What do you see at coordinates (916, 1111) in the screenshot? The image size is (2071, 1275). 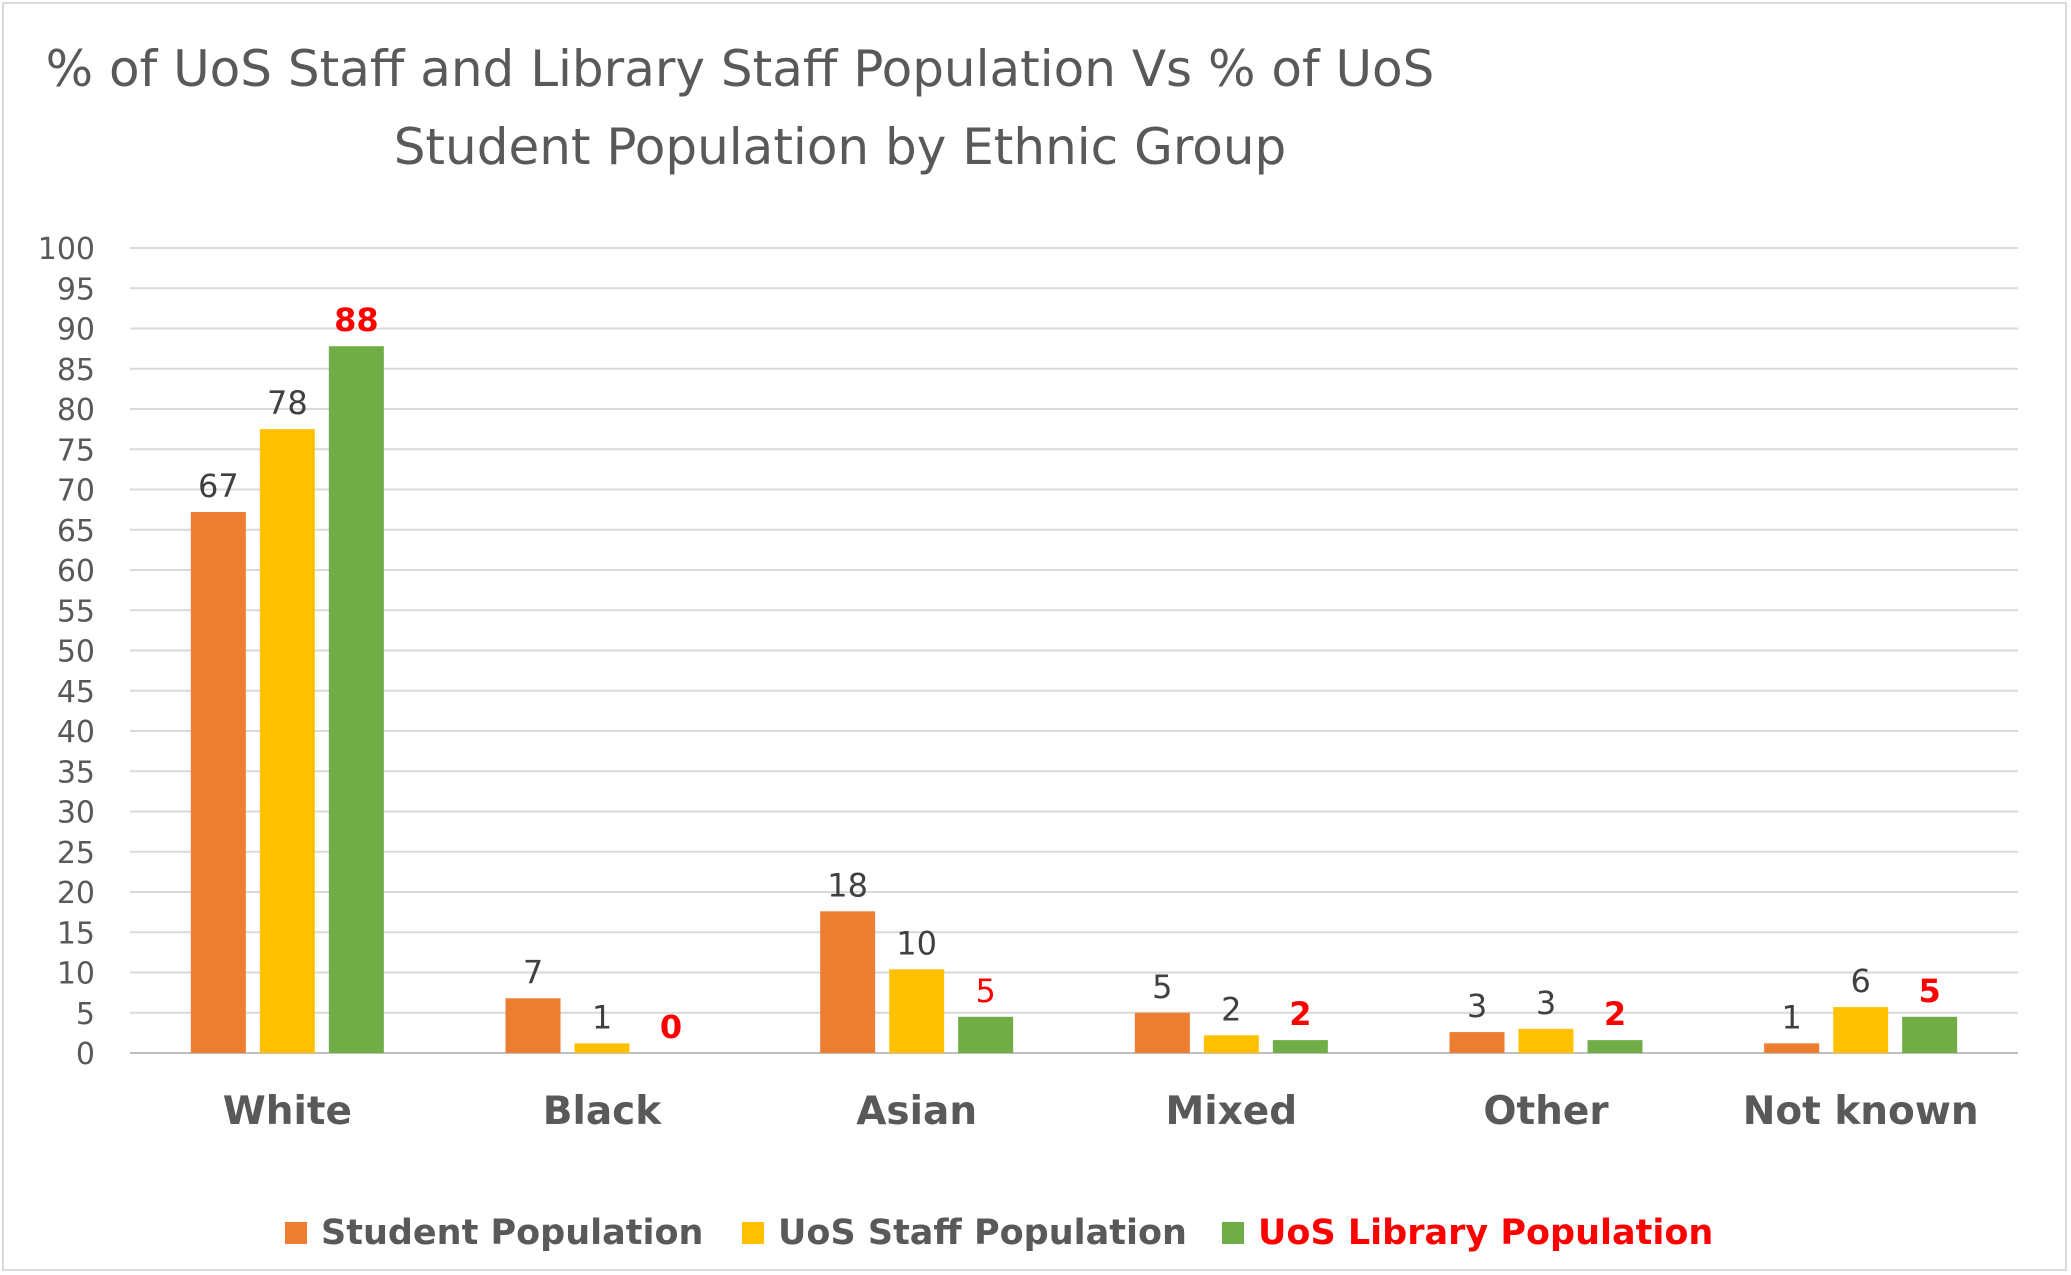 I see `x-tick-label: Asian` at bounding box center [916, 1111].